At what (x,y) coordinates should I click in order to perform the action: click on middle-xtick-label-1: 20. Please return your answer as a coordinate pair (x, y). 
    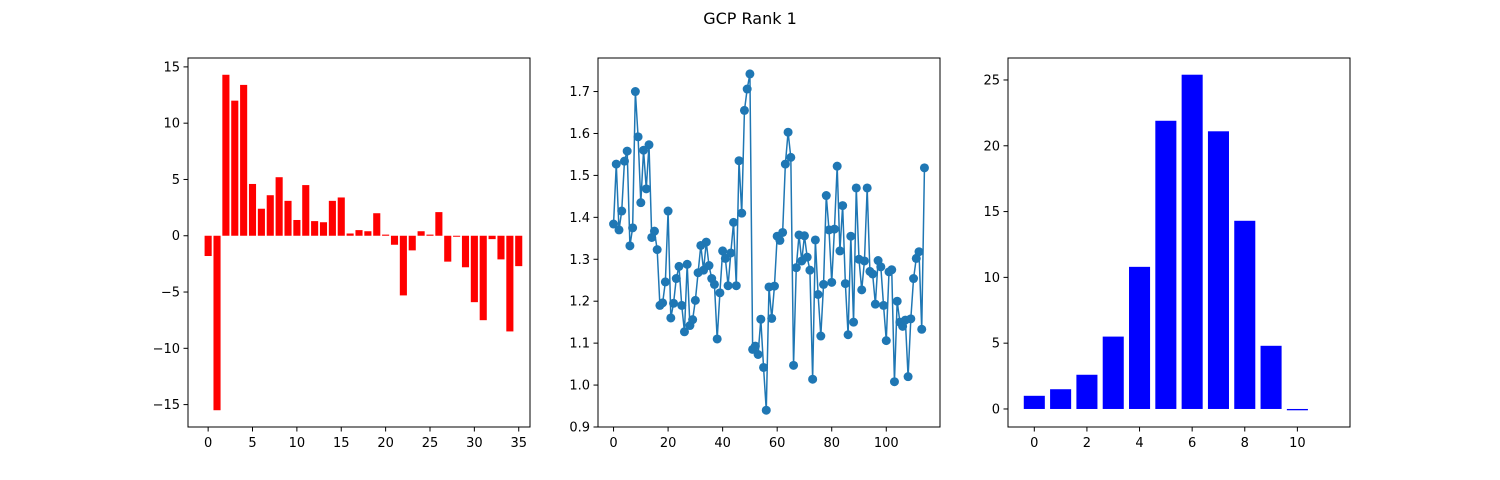
    Looking at the image, I should click on (668, 443).